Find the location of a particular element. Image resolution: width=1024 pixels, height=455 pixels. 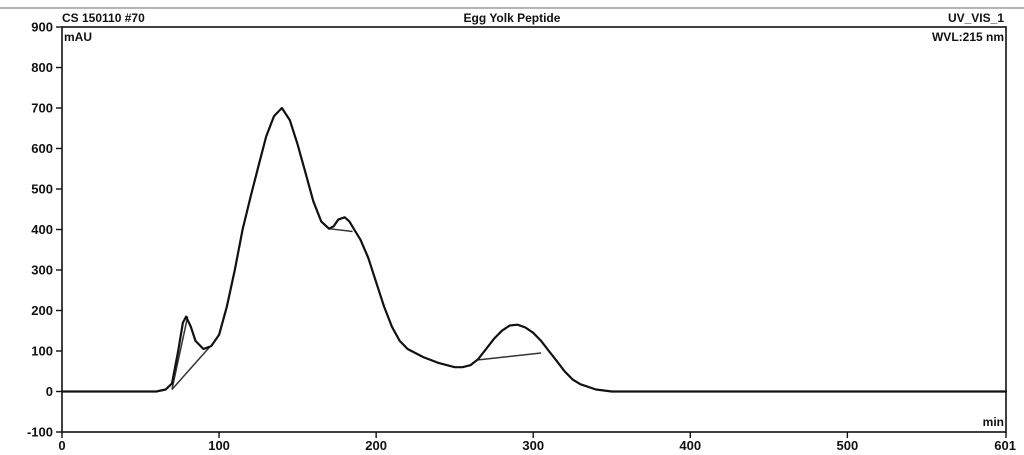

x-tick-label: 500 is located at coordinates (848, 445).